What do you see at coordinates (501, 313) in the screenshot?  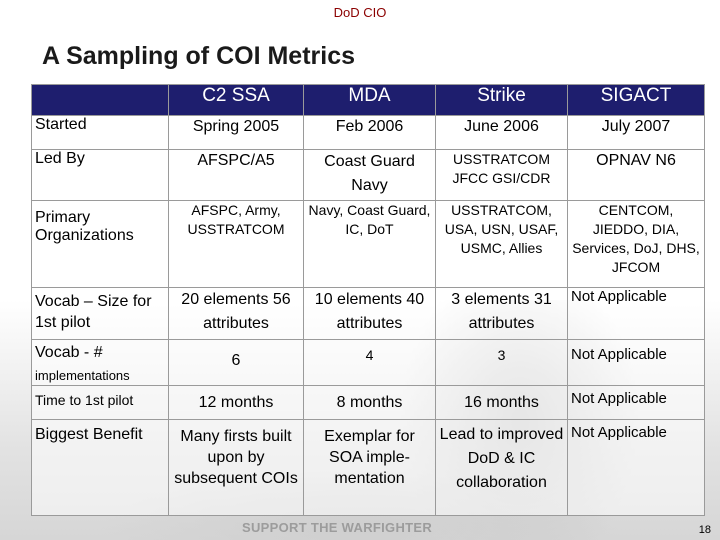 I see `table-cell: 3 elements 31 attributes` at bounding box center [501, 313].